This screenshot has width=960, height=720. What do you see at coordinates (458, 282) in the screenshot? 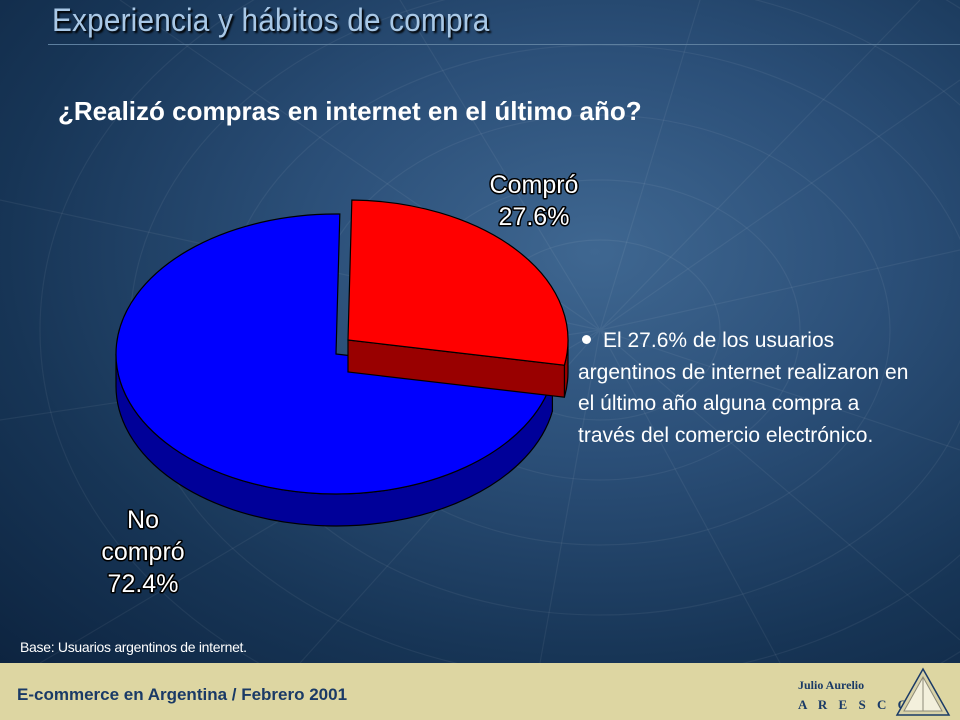
I see `pie-slice-top` at bounding box center [458, 282].